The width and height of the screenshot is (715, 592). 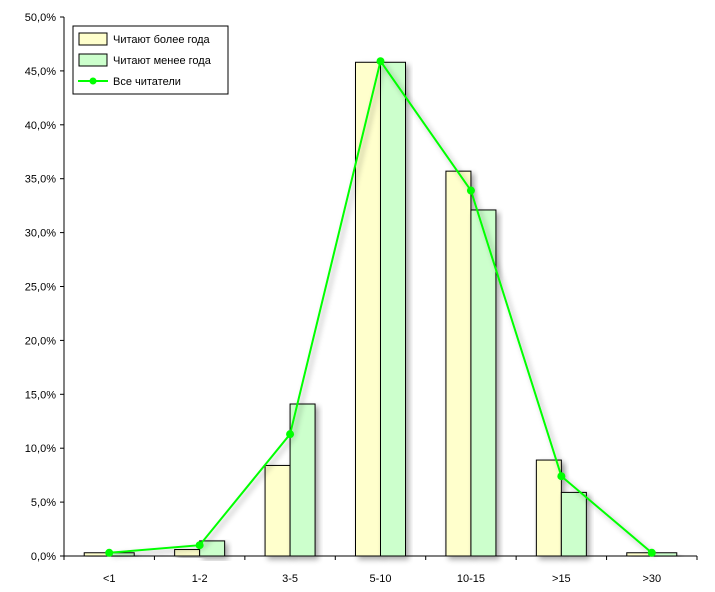 What do you see at coordinates (162, 61) in the screenshot?
I see `legend-label: Читают менее года` at bounding box center [162, 61].